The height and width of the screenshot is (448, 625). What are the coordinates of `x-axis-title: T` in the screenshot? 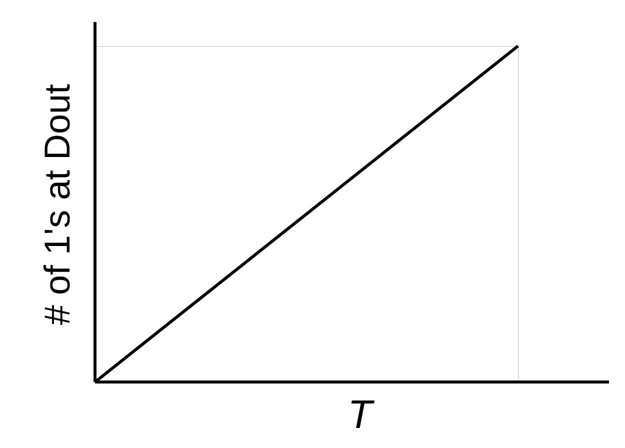 It's located at (361, 415).